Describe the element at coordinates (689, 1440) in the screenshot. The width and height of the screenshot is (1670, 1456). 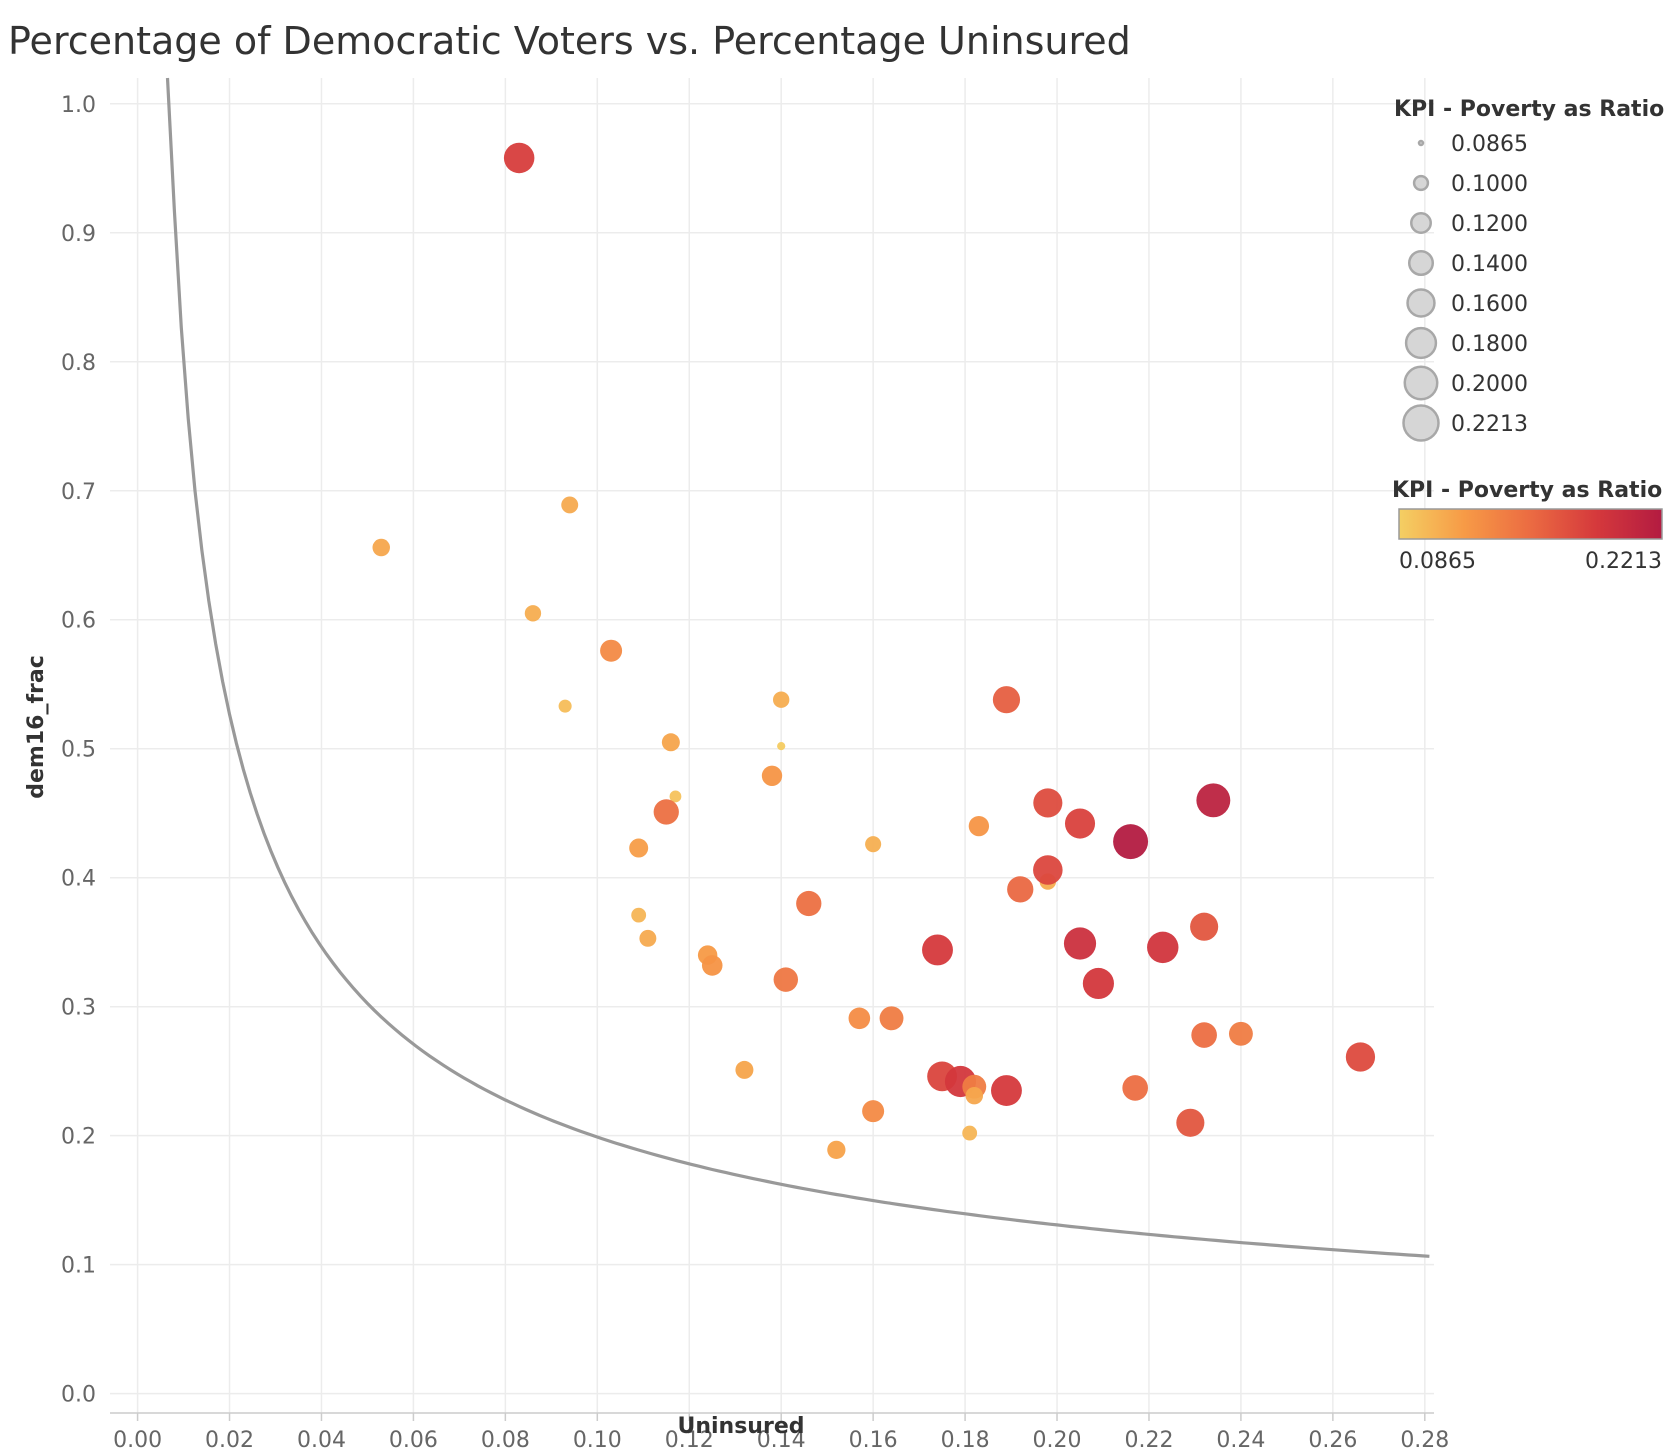
I see `x-tick-label: 0.12` at that location.